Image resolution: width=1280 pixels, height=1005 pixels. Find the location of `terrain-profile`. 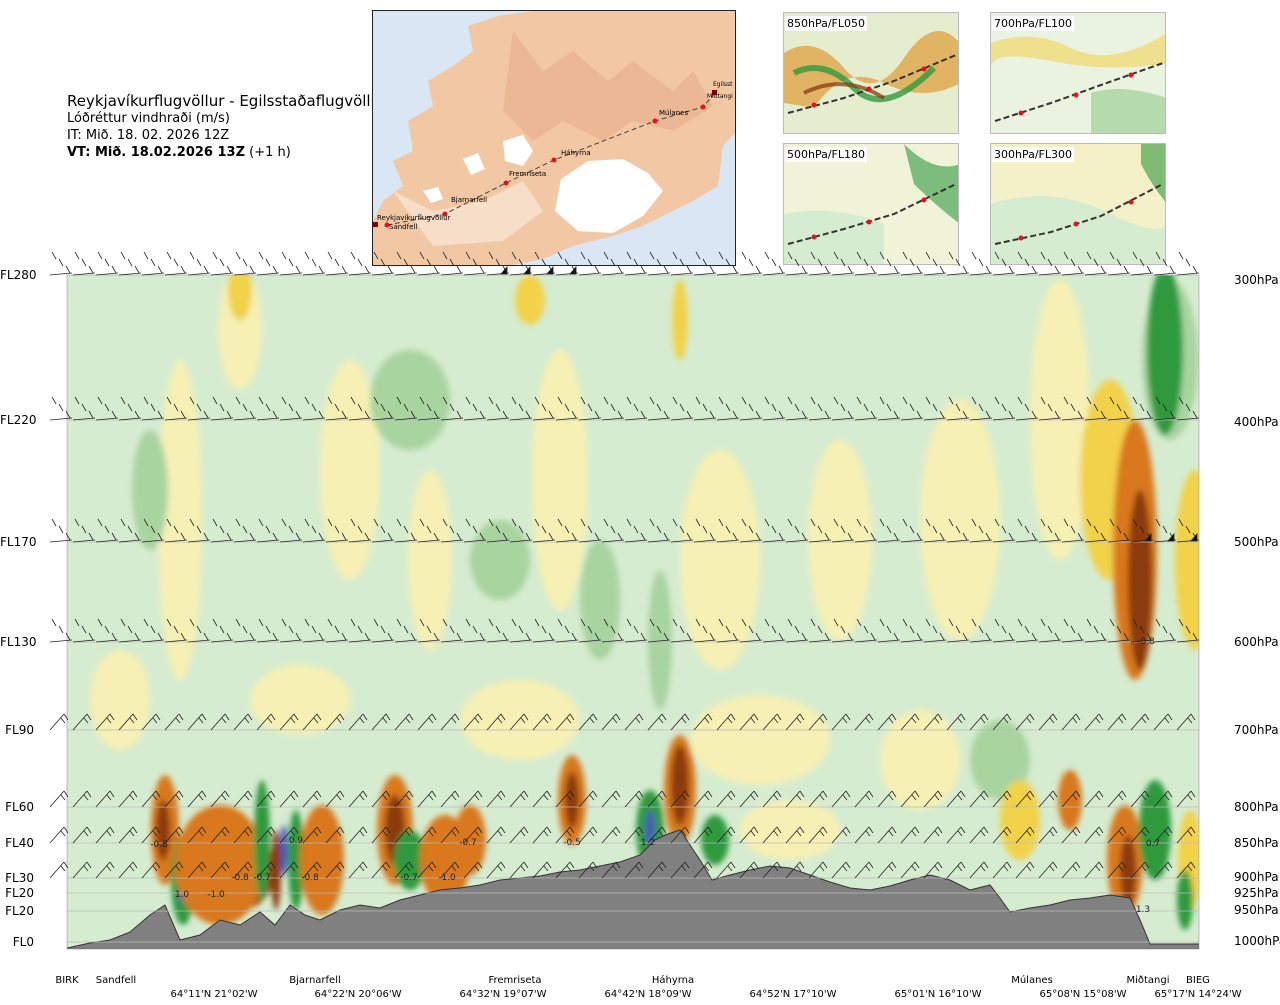

terrain-profile is located at coordinates (633, 889).